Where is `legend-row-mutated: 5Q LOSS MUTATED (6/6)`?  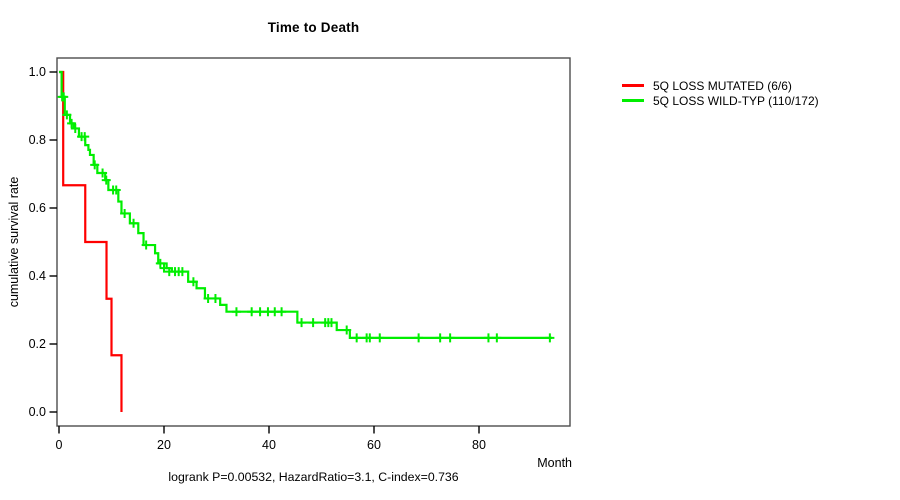 legend-row-mutated: 5Q LOSS MUTATED (6/6) is located at coordinates (720, 85).